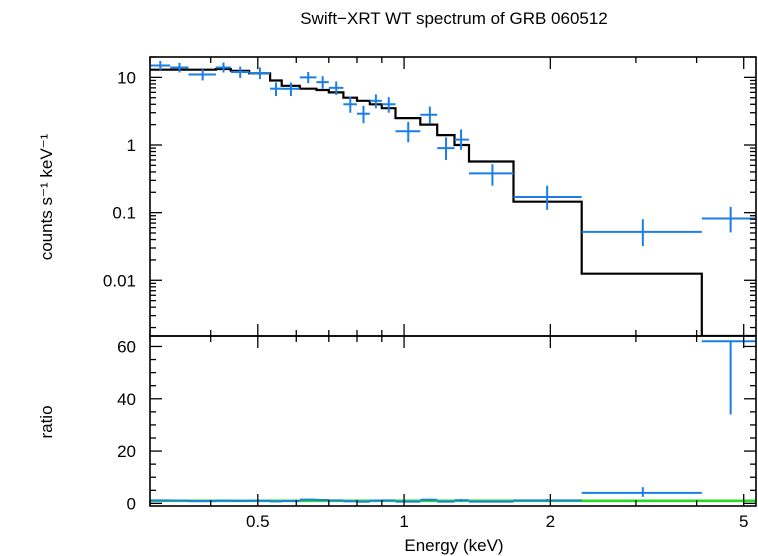 This screenshot has height=556, width=758. I want to click on x-tick-label: 0.5, so click(258, 521).